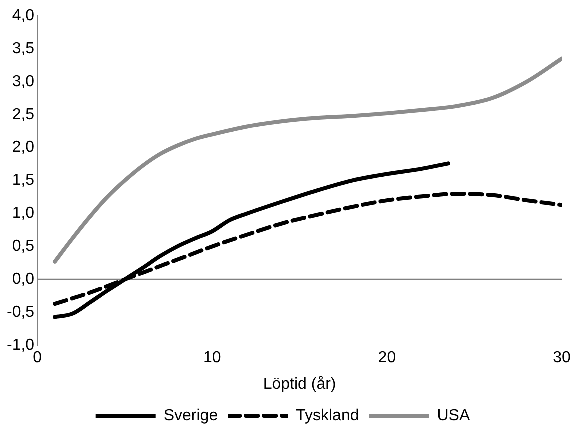 This screenshot has height=434, width=582. Describe the element at coordinates (37, 358) in the screenshot. I see `x-tick-label: 0` at that location.